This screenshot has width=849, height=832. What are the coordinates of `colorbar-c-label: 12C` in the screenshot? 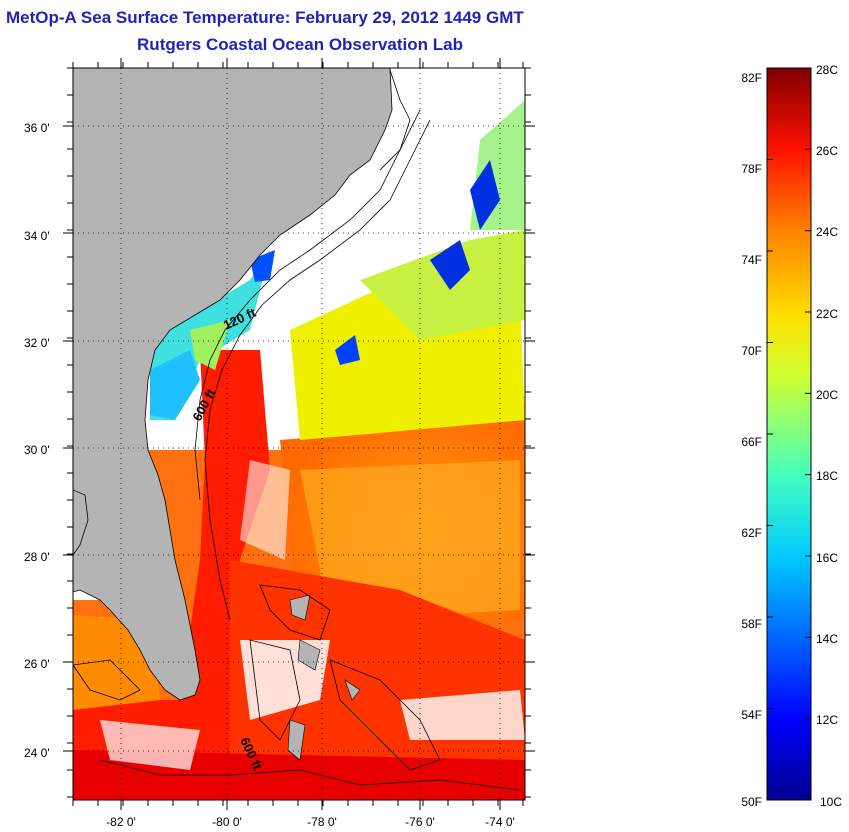 It's located at (827, 720).